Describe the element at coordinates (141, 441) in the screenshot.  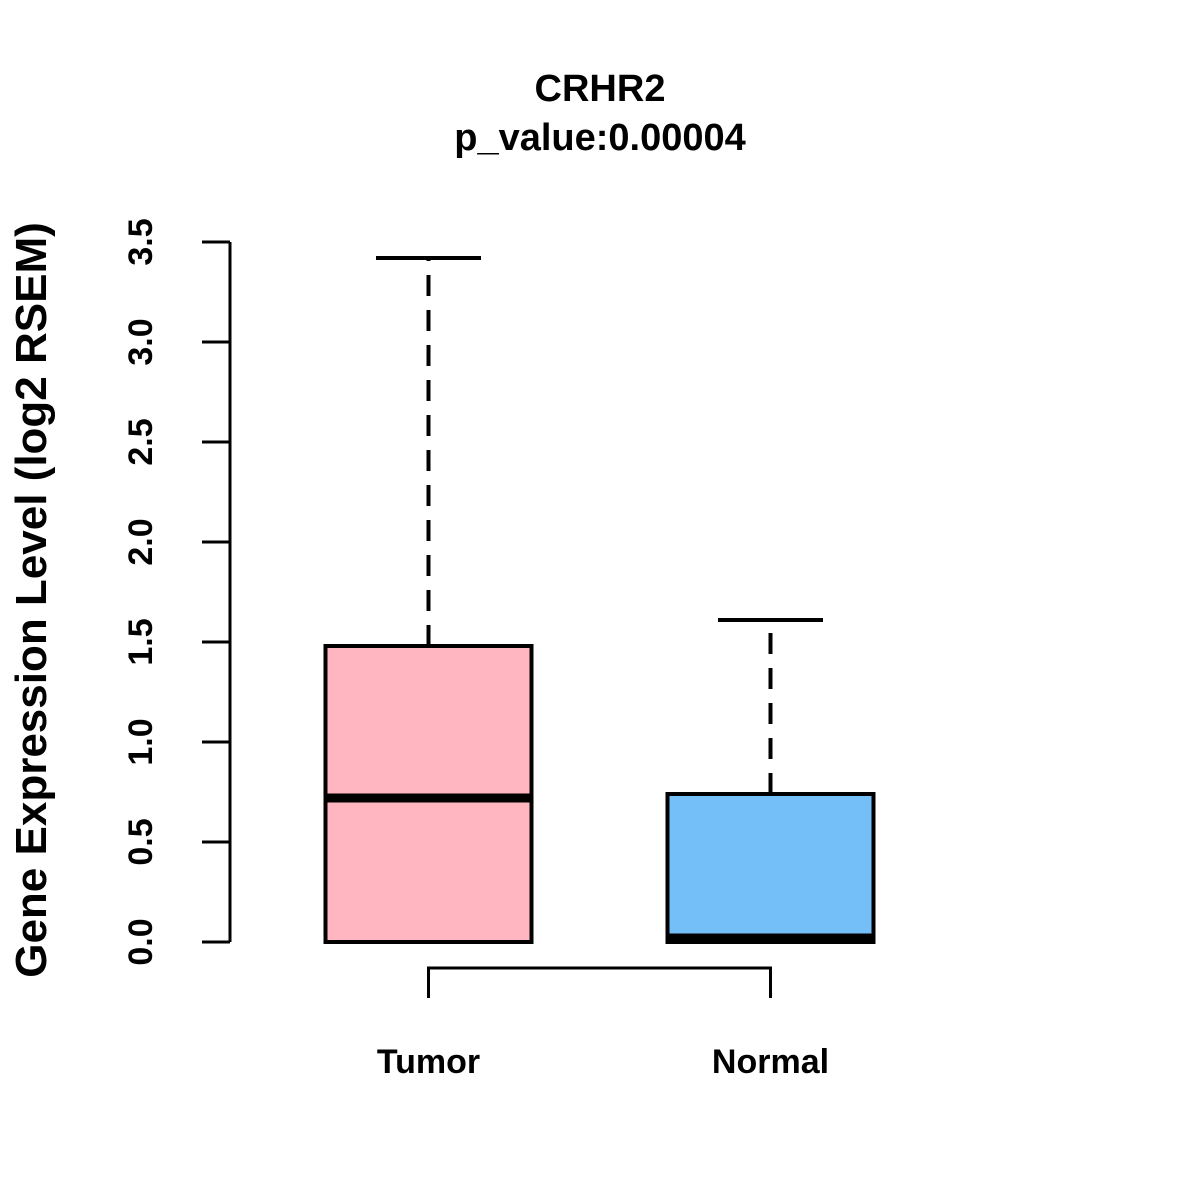
I see `y-tick-label: 2.5` at that location.